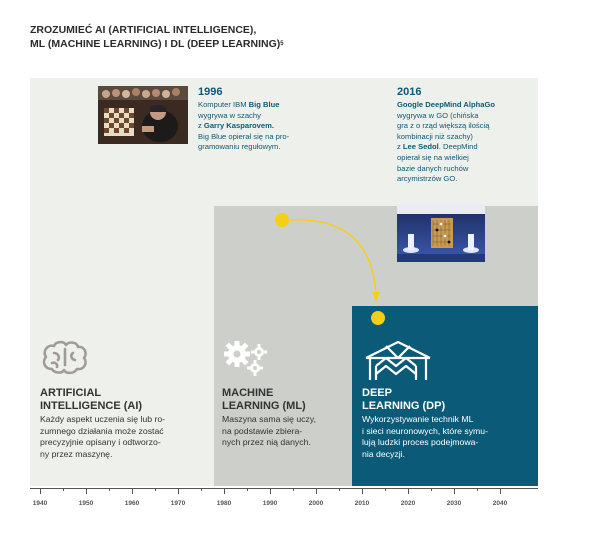  I want to click on dl-desc-line: nia decyzji., so click(383, 453).